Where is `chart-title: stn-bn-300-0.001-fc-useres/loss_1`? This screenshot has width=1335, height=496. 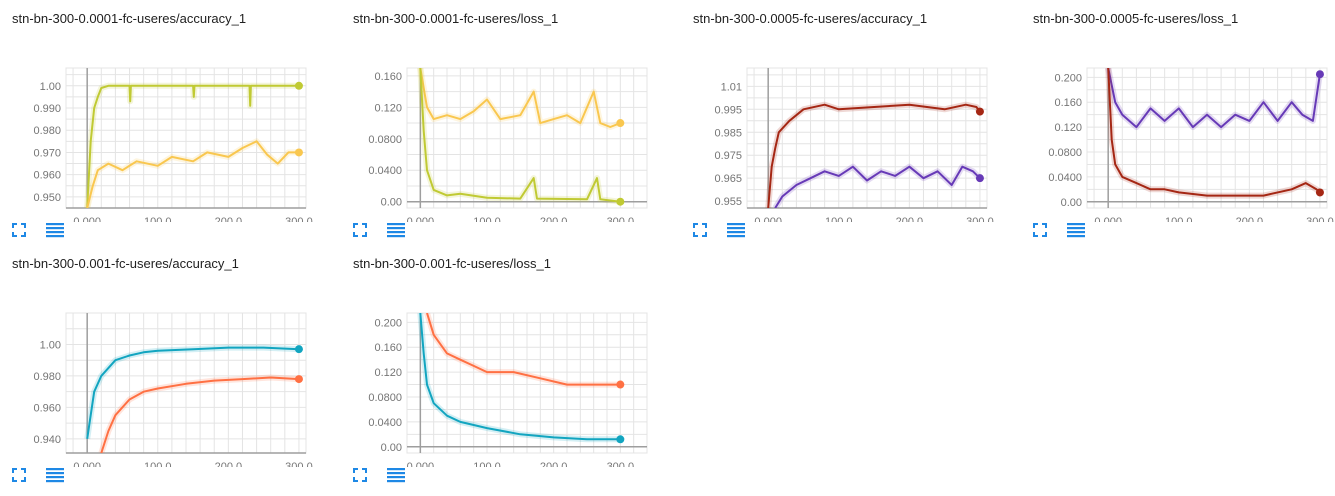 chart-title: stn-bn-300-0.001-fc-useres/loss_1 is located at coordinates (452, 263).